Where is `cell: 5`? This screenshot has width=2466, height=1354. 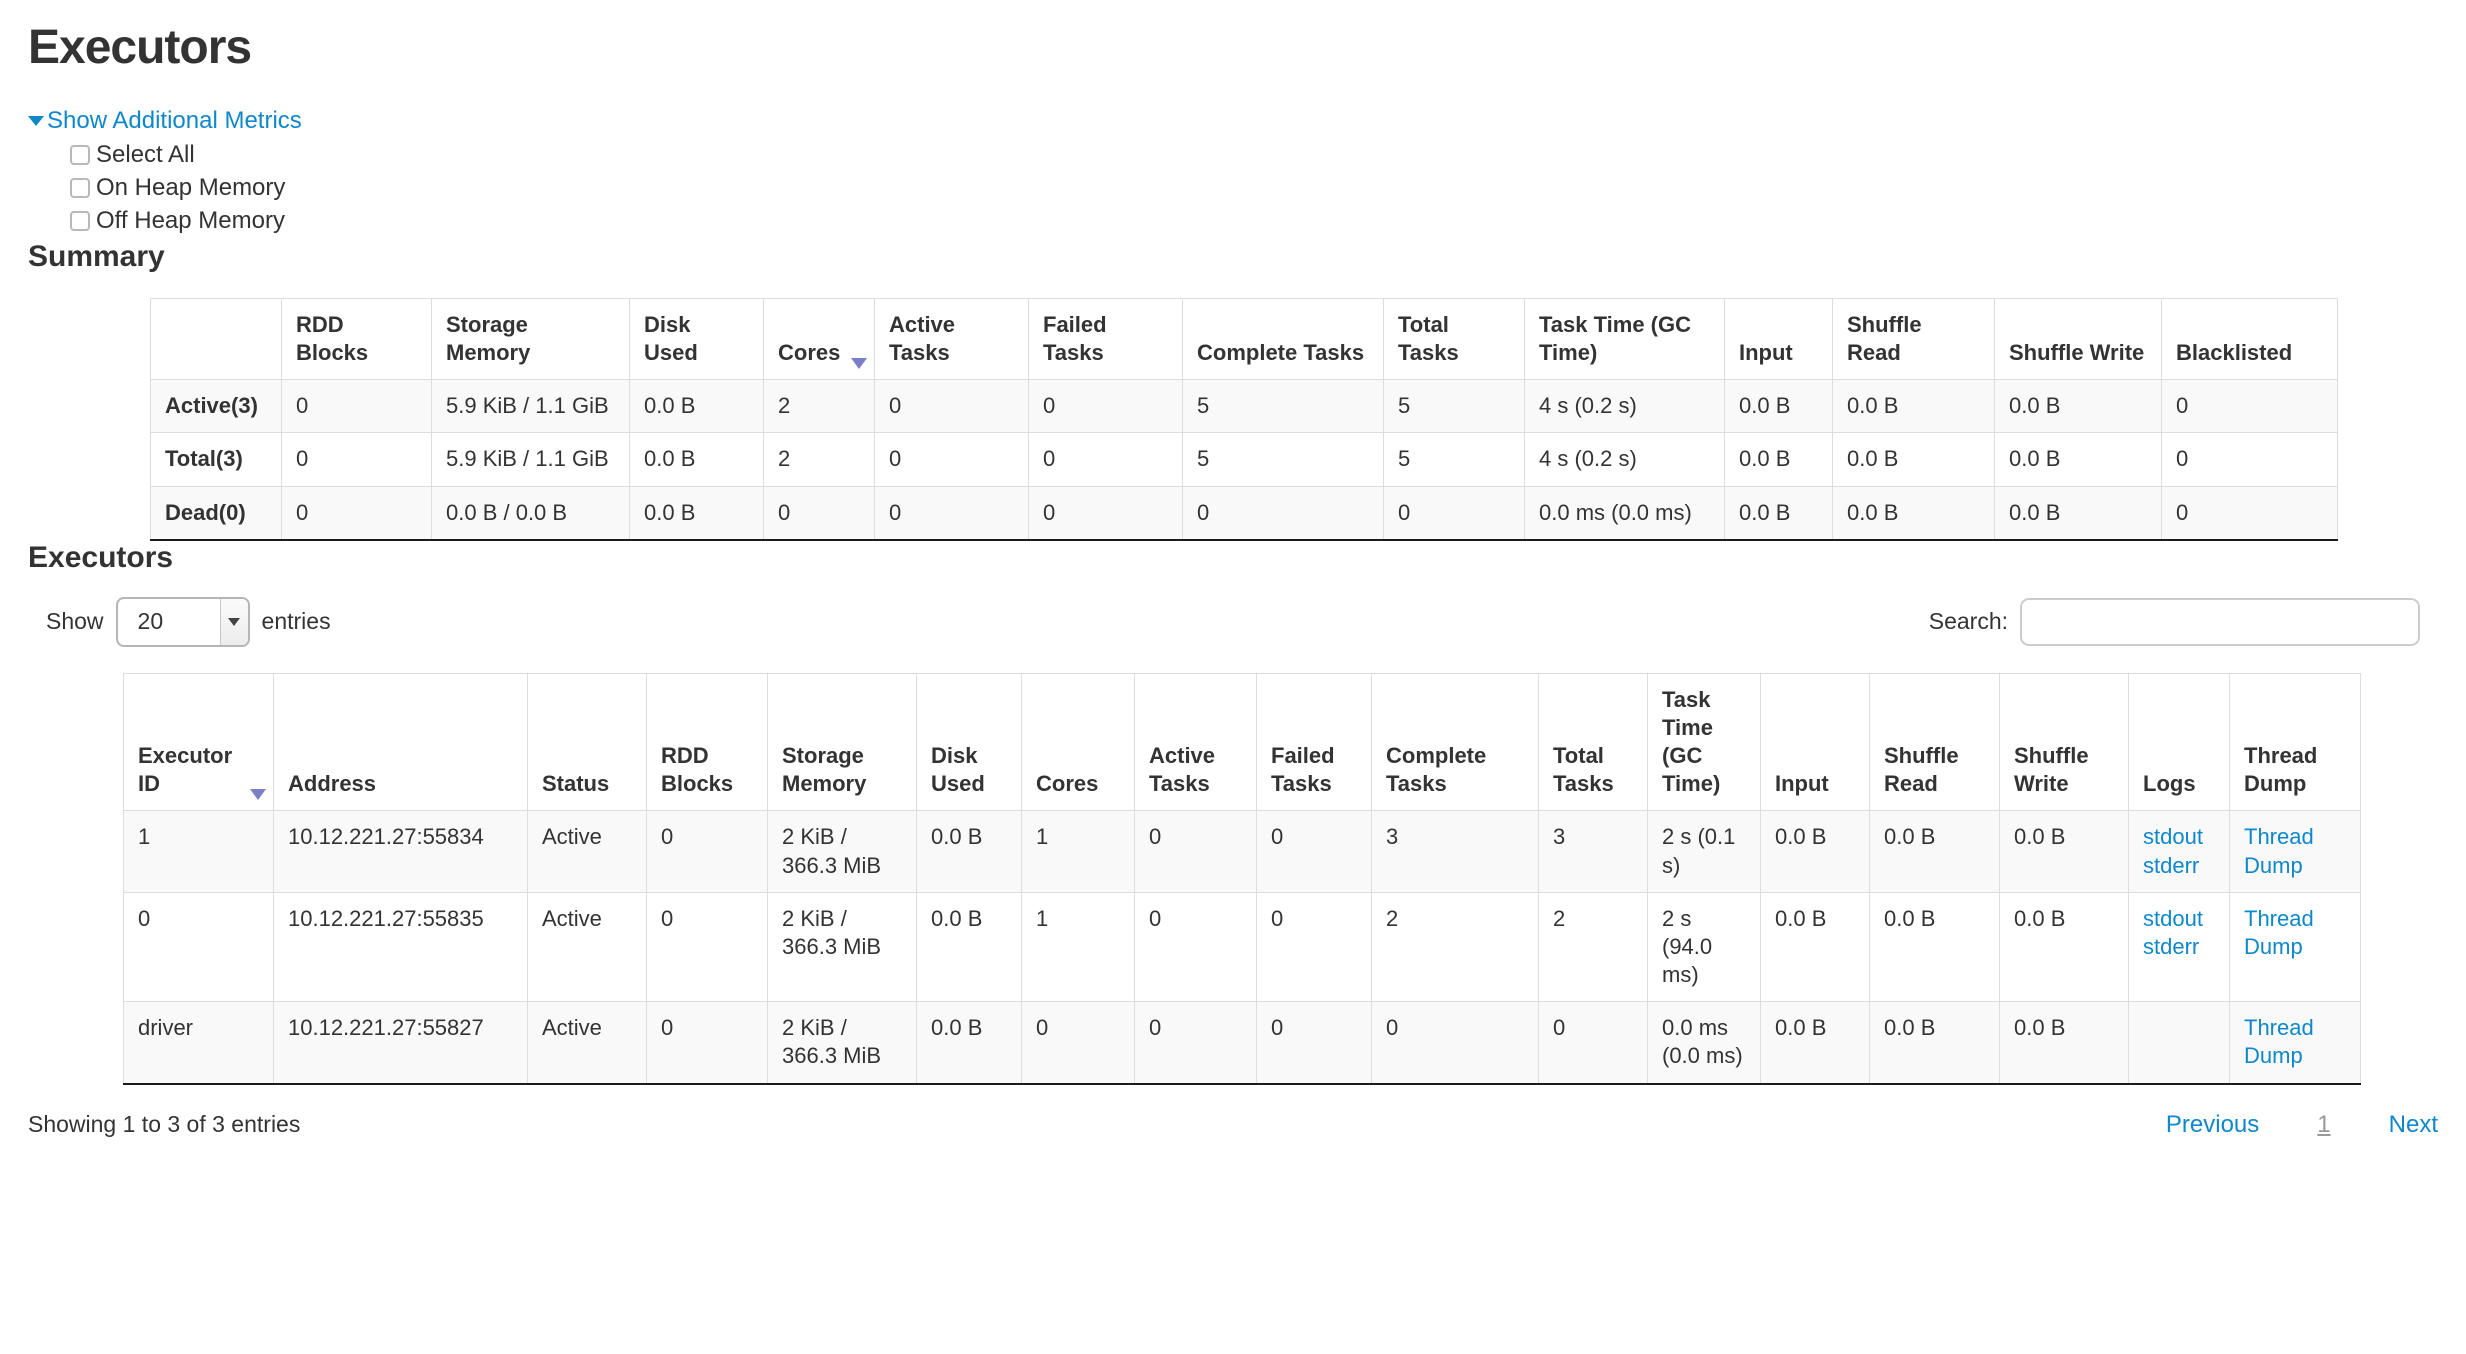
cell: 5 is located at coordinates (1454, 406).